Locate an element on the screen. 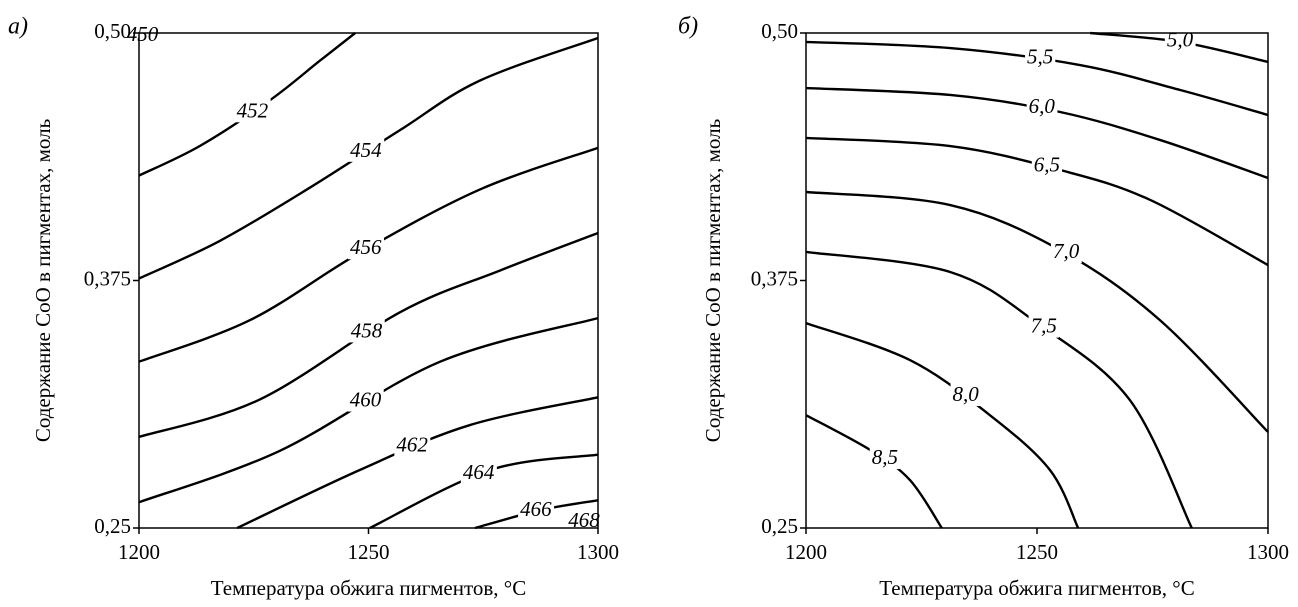 The image size is (1298, 607). contour-label: 8,0 is located at coordinates (966, 394).